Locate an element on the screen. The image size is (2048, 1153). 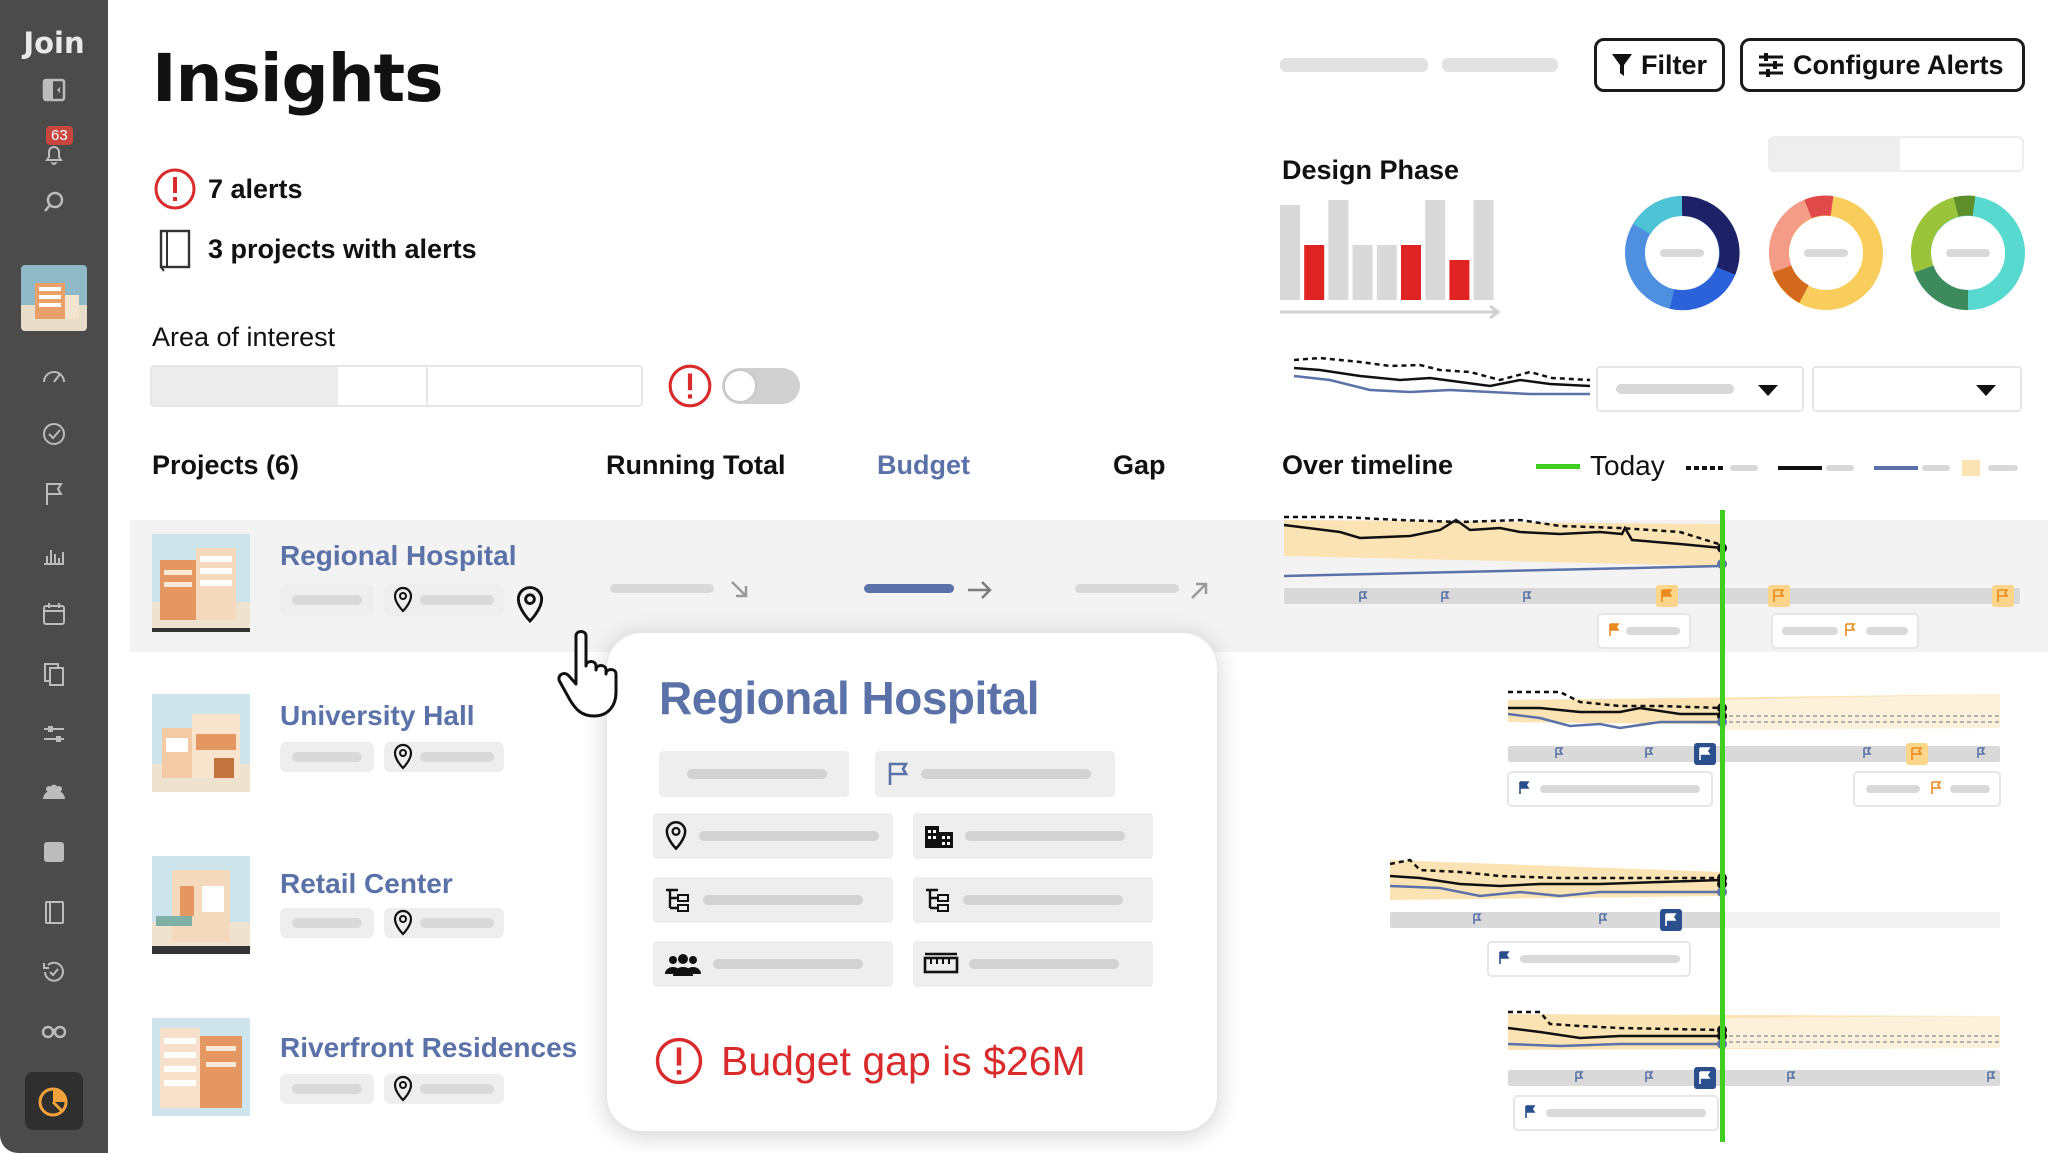
page-title: Insights is located at coordinates (298, 78).